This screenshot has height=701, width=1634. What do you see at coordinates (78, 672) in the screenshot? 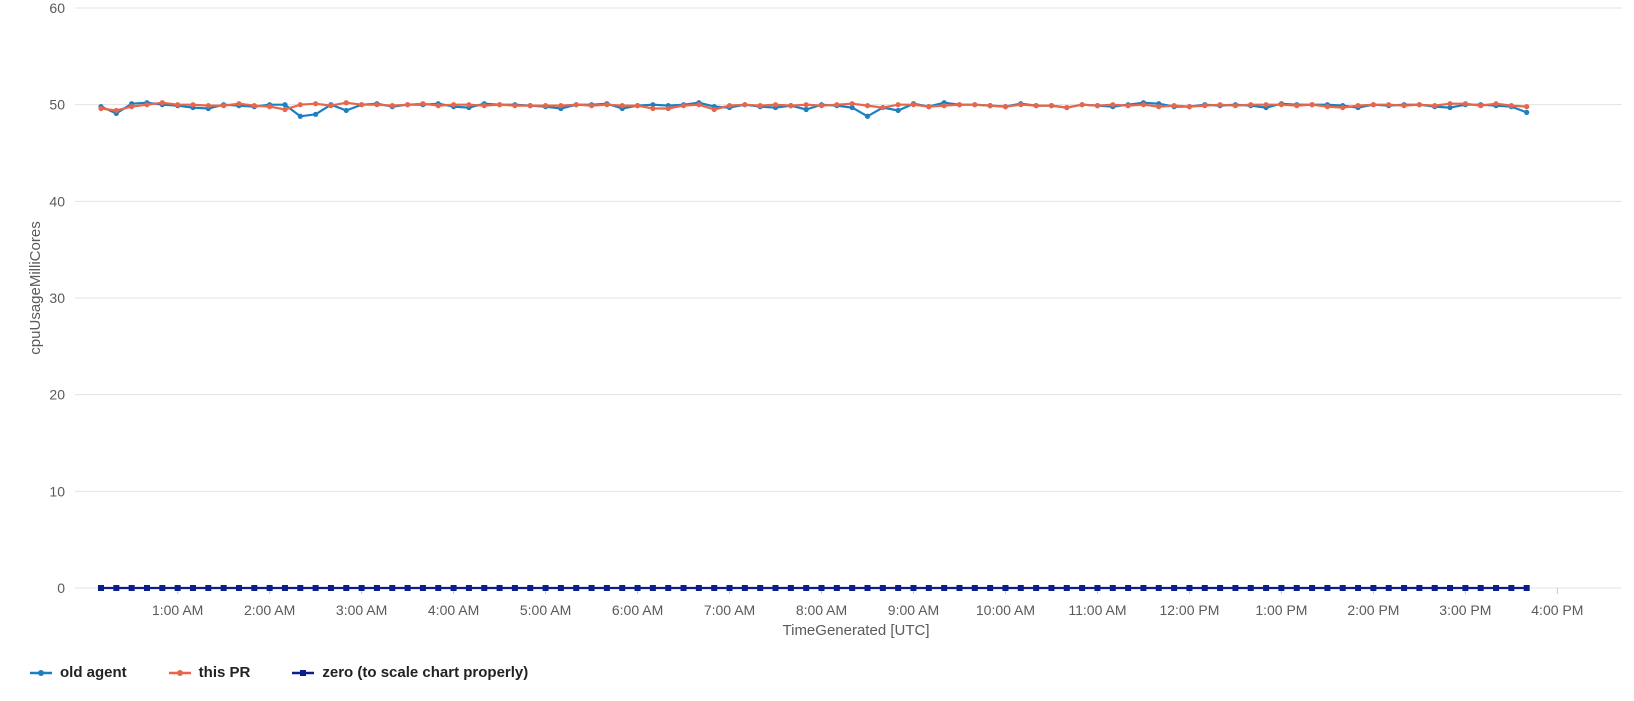
I see `legend-item-old-agent: old agent` at bounding box center [78, 672].